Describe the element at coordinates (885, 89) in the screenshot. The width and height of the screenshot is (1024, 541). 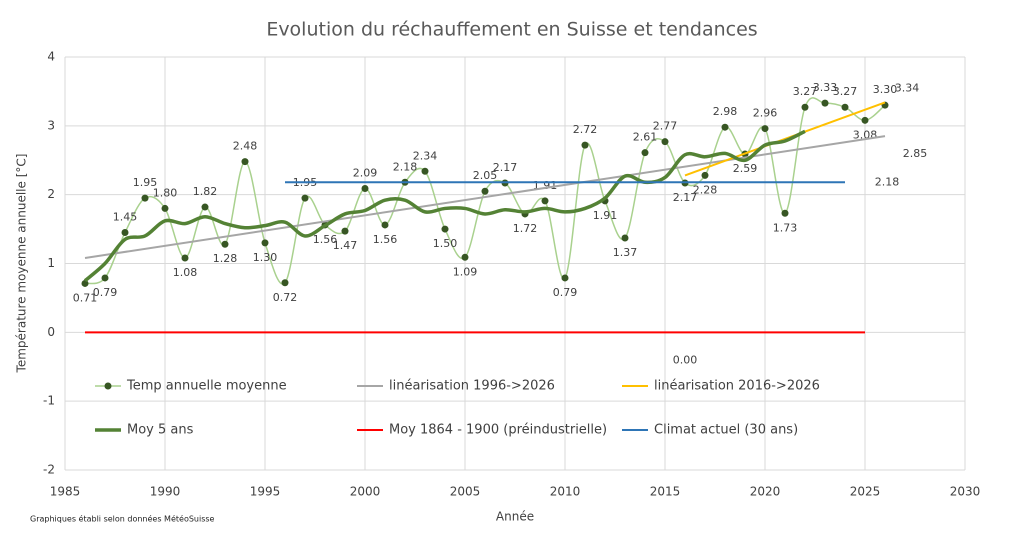
I see `data-label: 3.30` at that location.